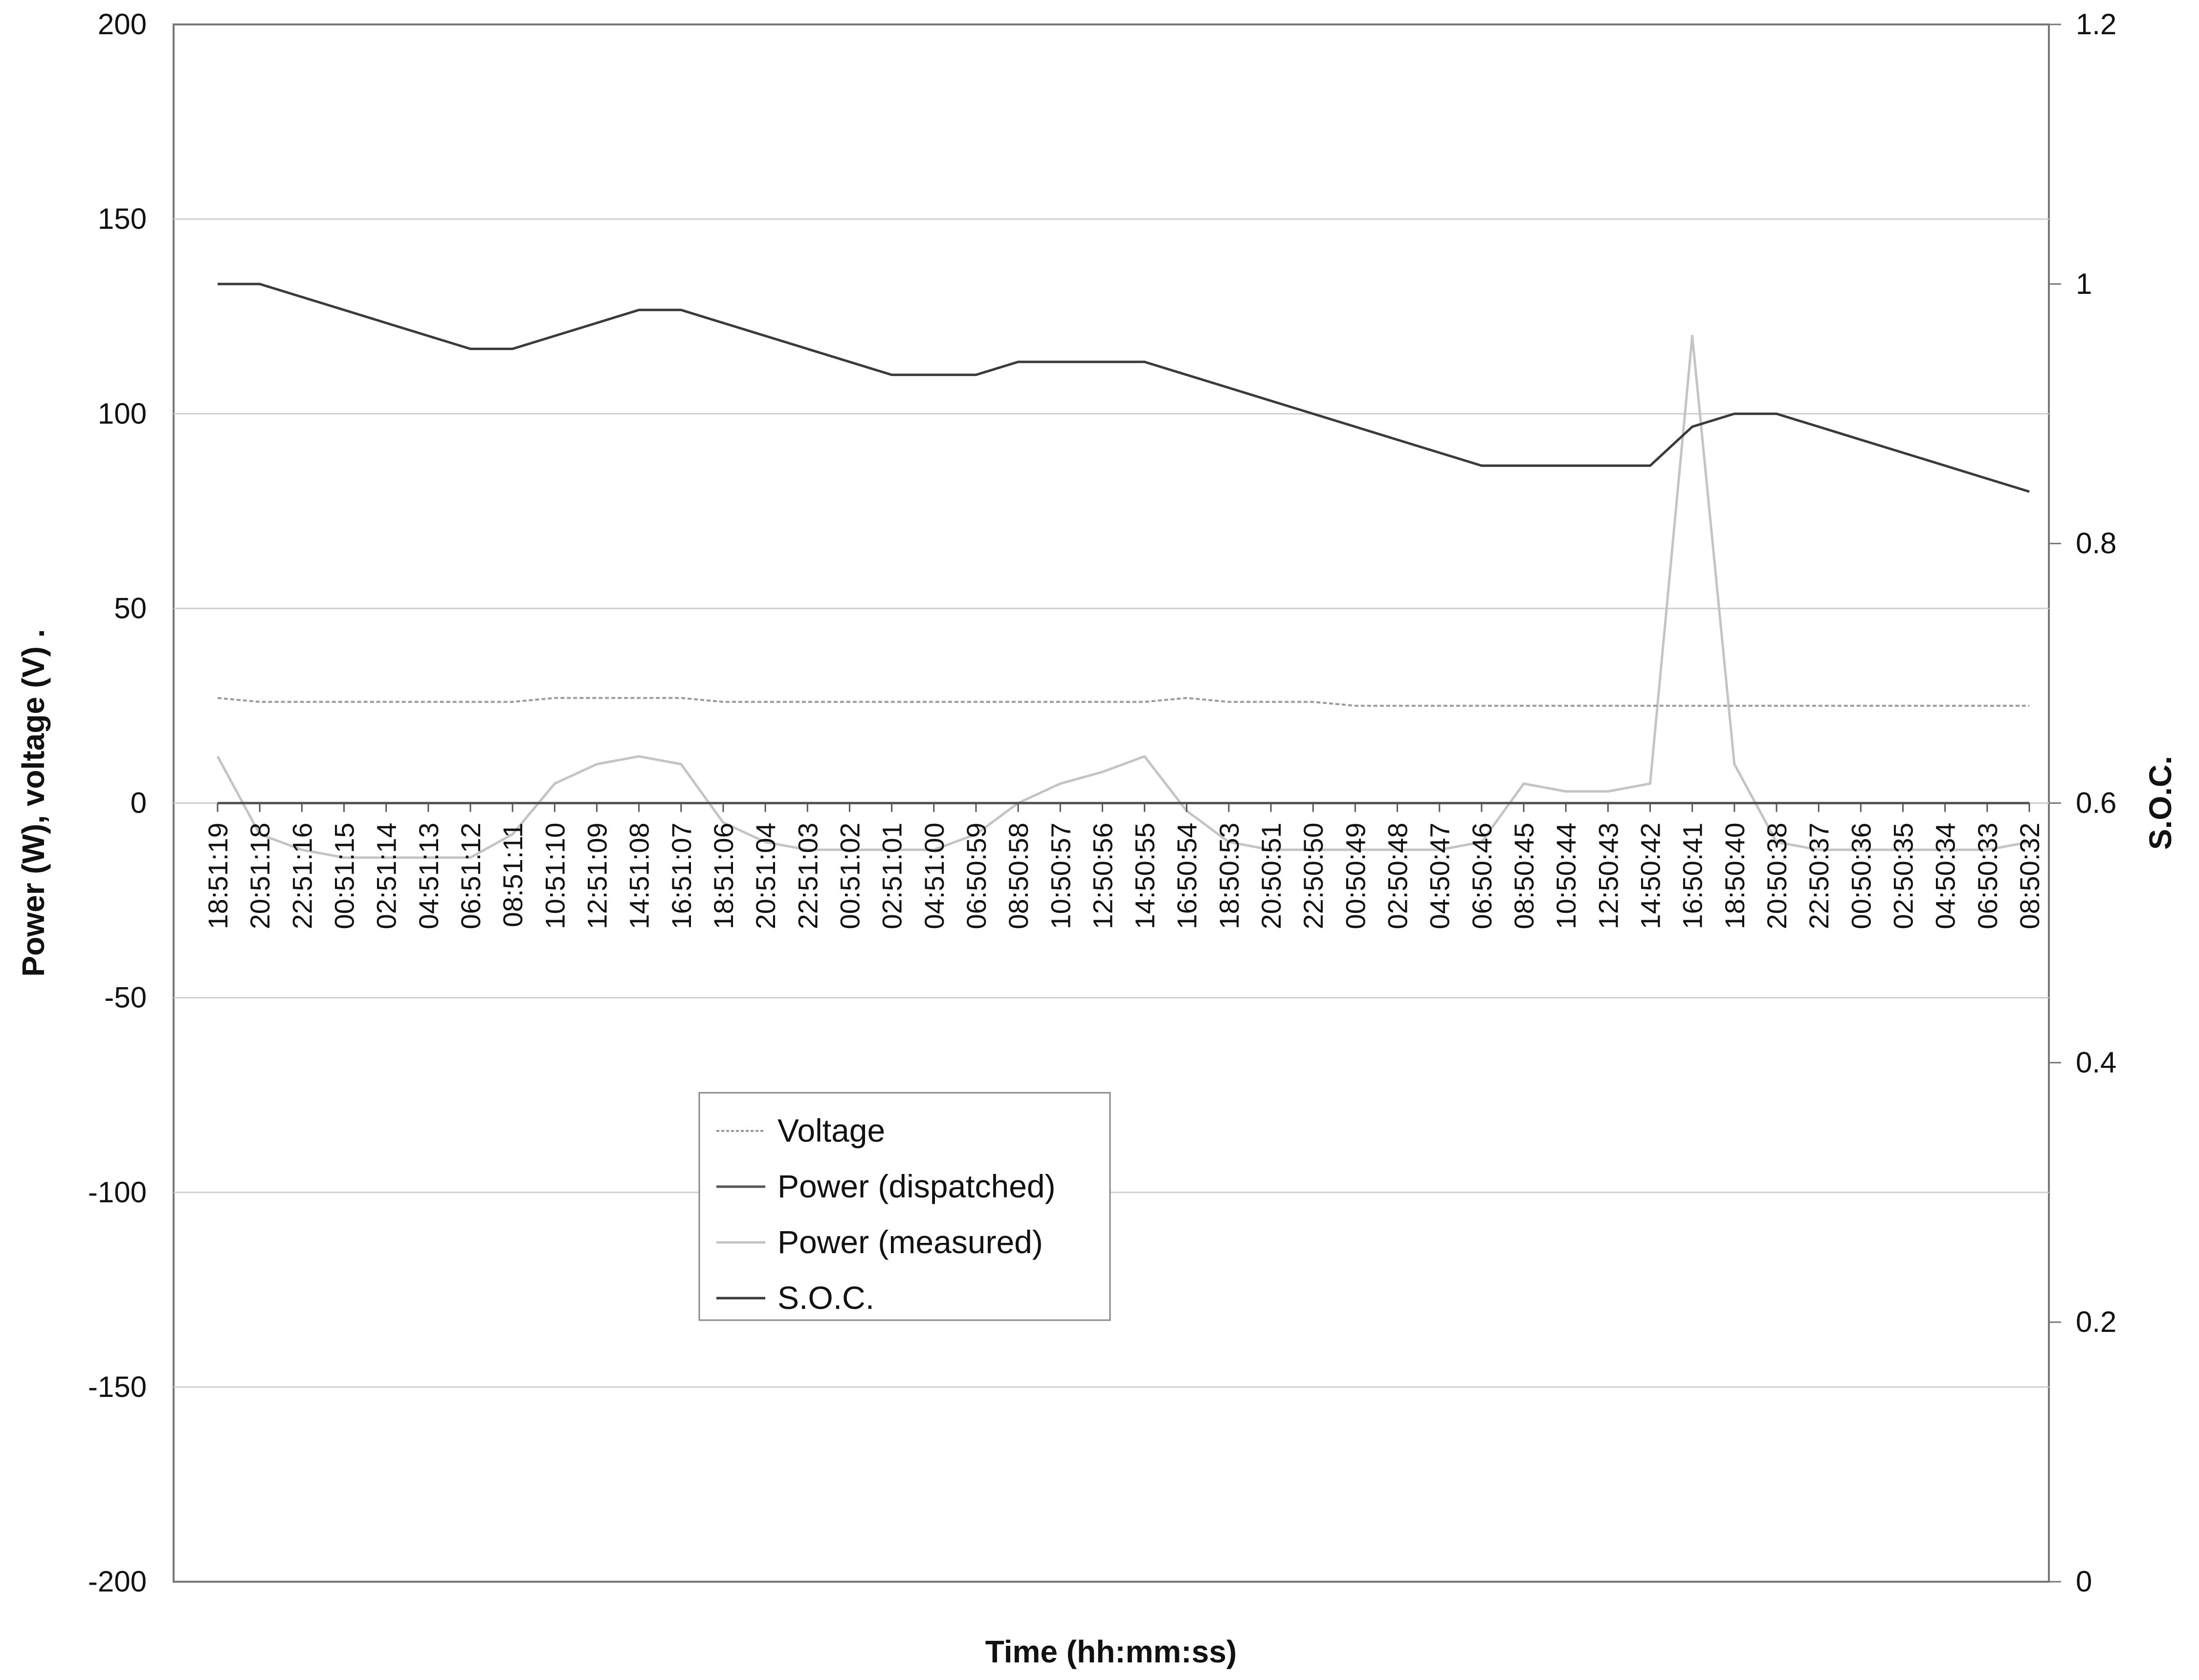 The image size is (2199, 1680). What do you see at coordinates (825, 1298) in the screenshot?
I see `legend-label-soc: S.O.C.` at bounding box center [825, 1298].